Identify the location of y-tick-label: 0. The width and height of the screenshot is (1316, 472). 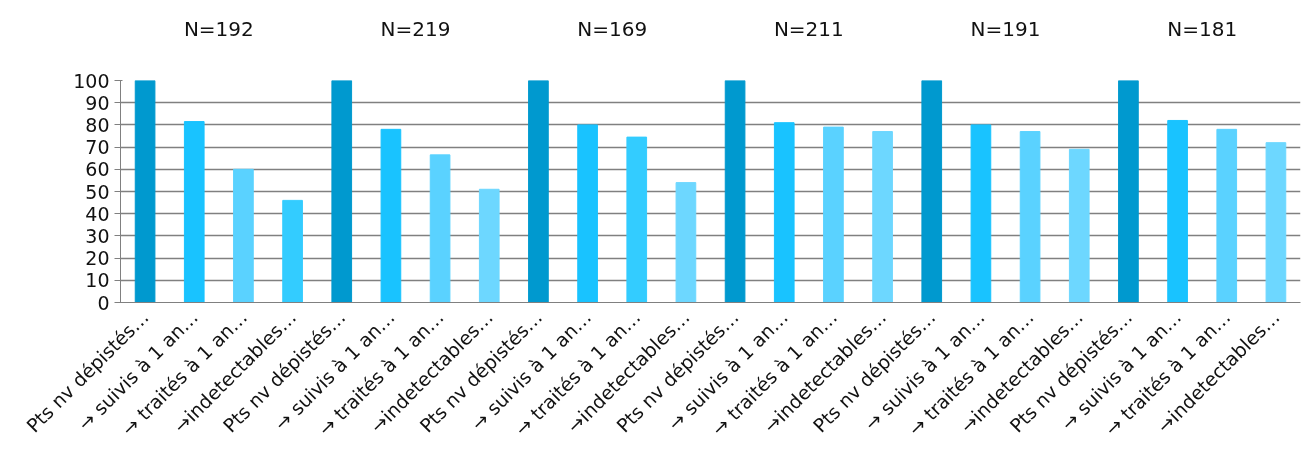
(103, 302).